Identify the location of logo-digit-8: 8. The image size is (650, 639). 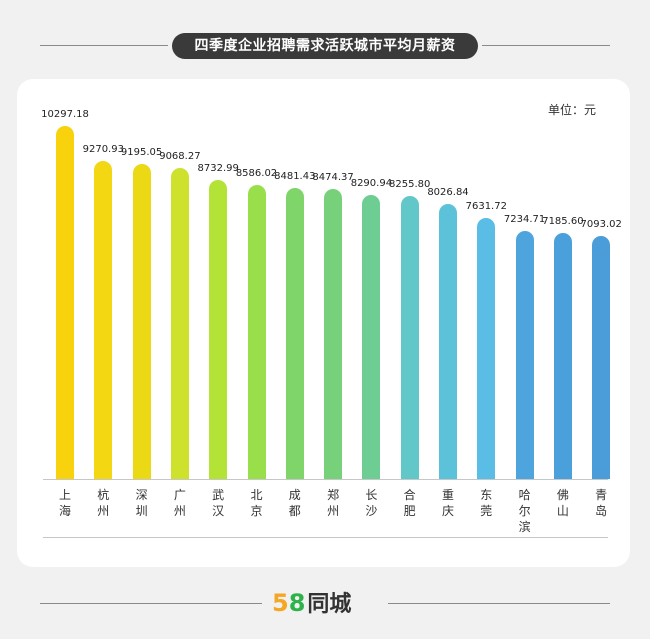
(297, 603).